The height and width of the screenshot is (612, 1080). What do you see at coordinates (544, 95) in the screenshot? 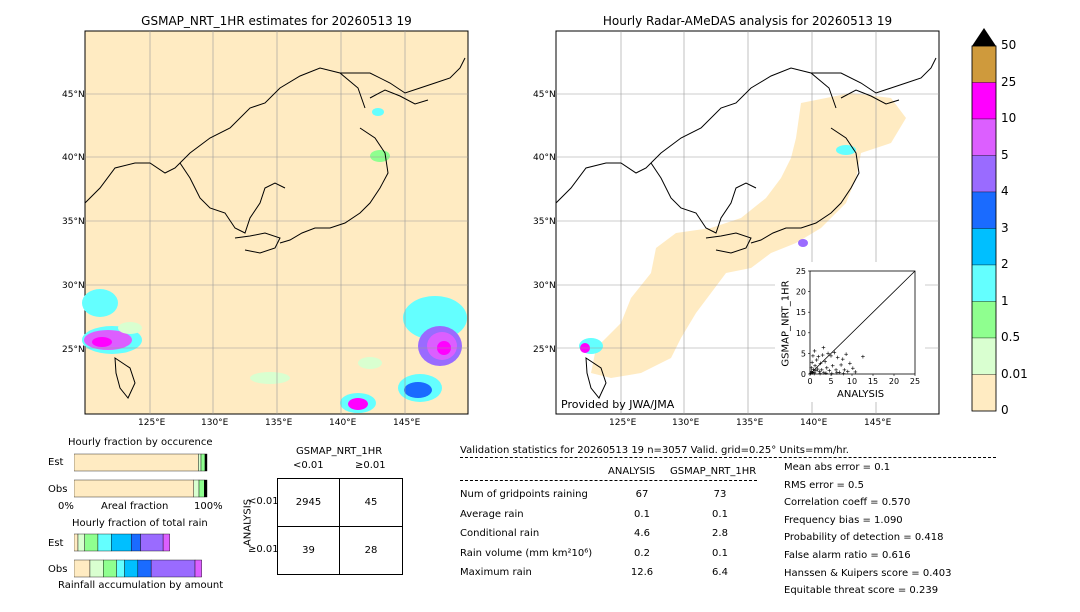
I see `right-lat-45: 45°N` at bounding box center [544, 95].